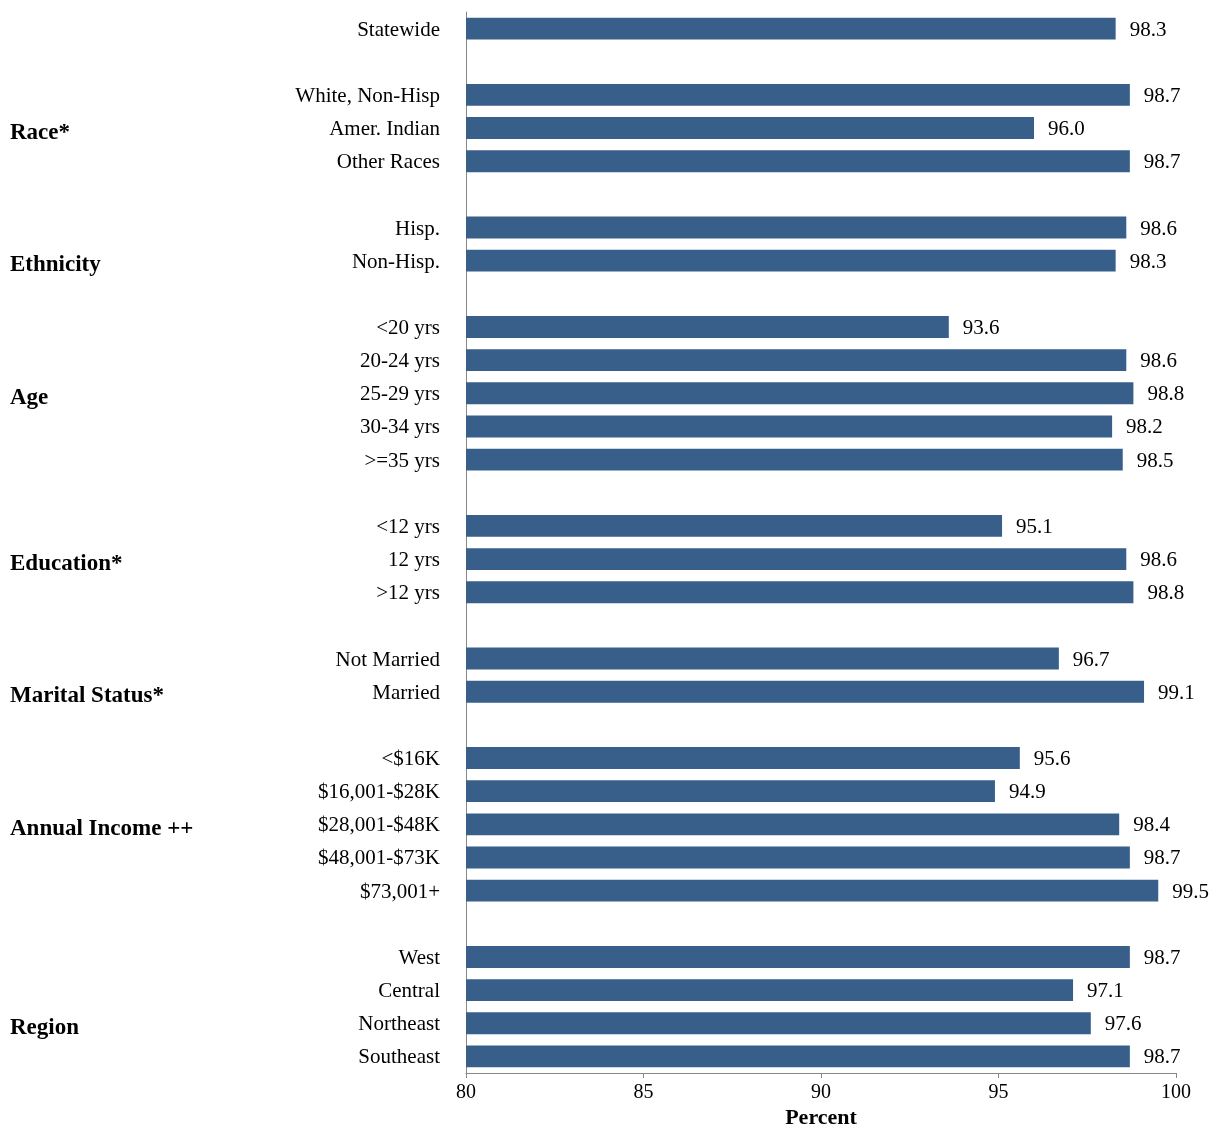 The width and height of the screenshot is (1228, 1142). What do you see at coordinates (29, 396) in the screenshot?
I see `text: Age` at bounding box center [29, 396].